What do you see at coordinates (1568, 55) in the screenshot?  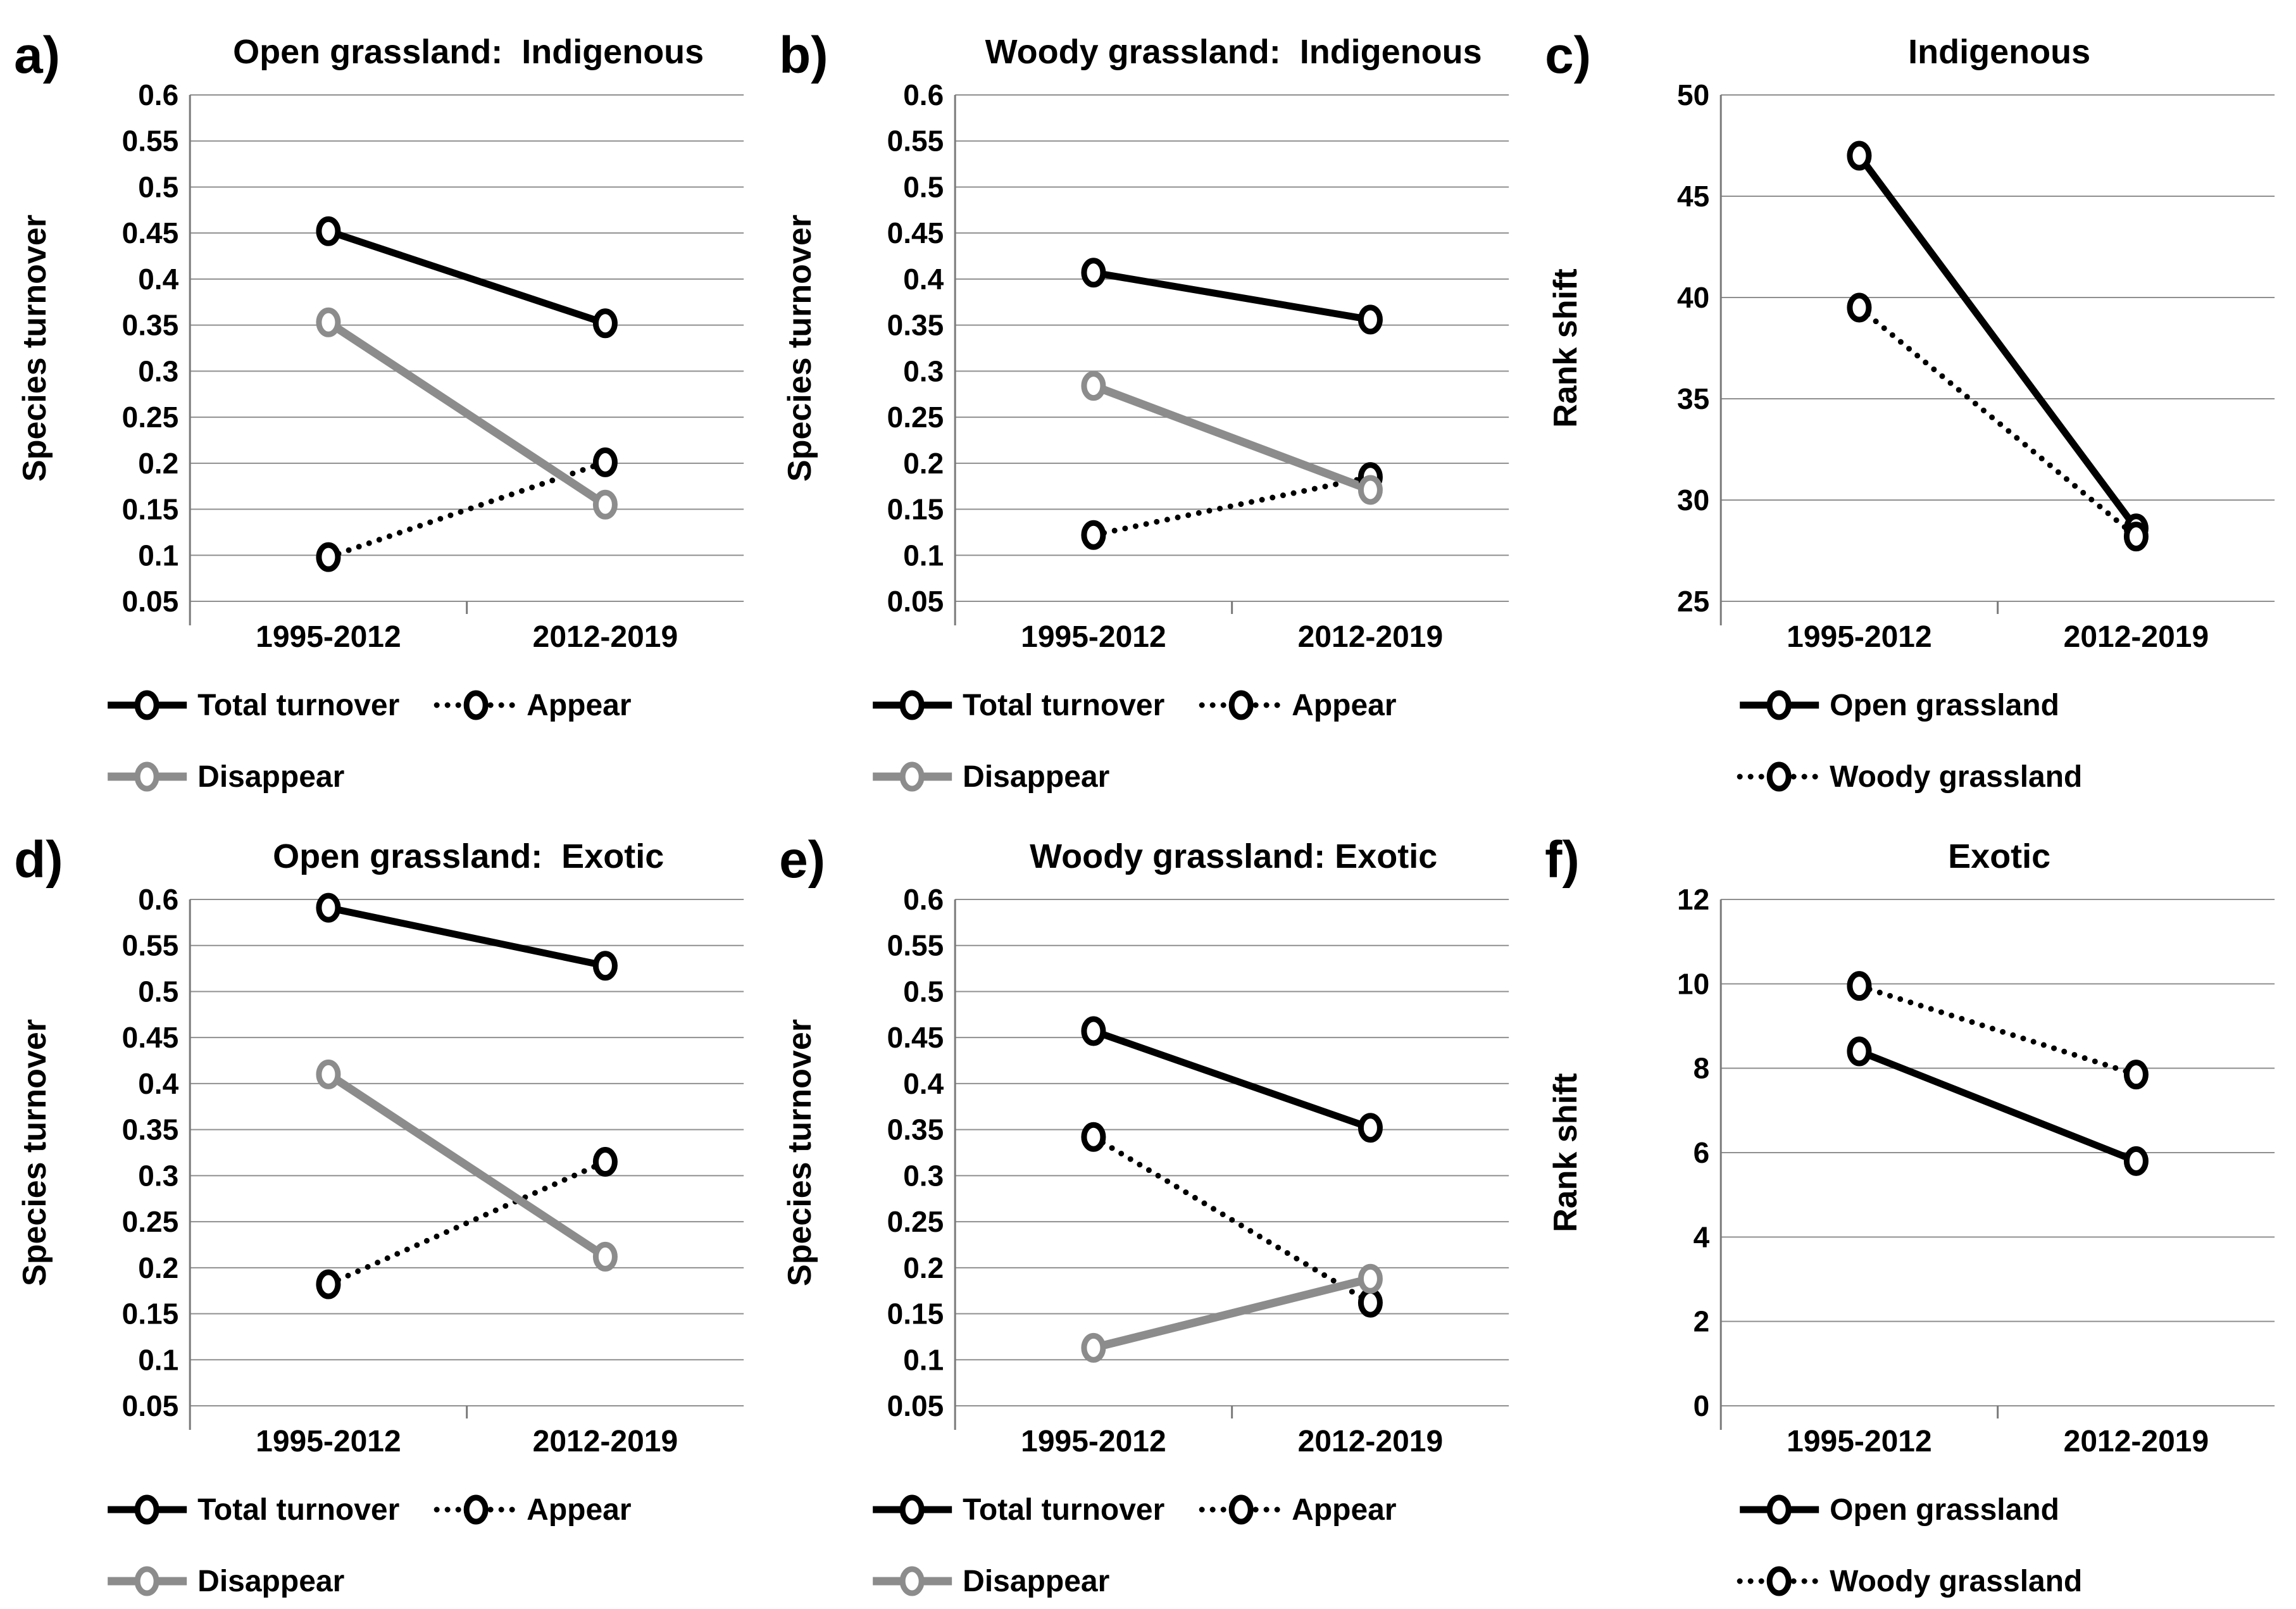 I see `panel-letter: c)` at bounding box center [1568, 55].